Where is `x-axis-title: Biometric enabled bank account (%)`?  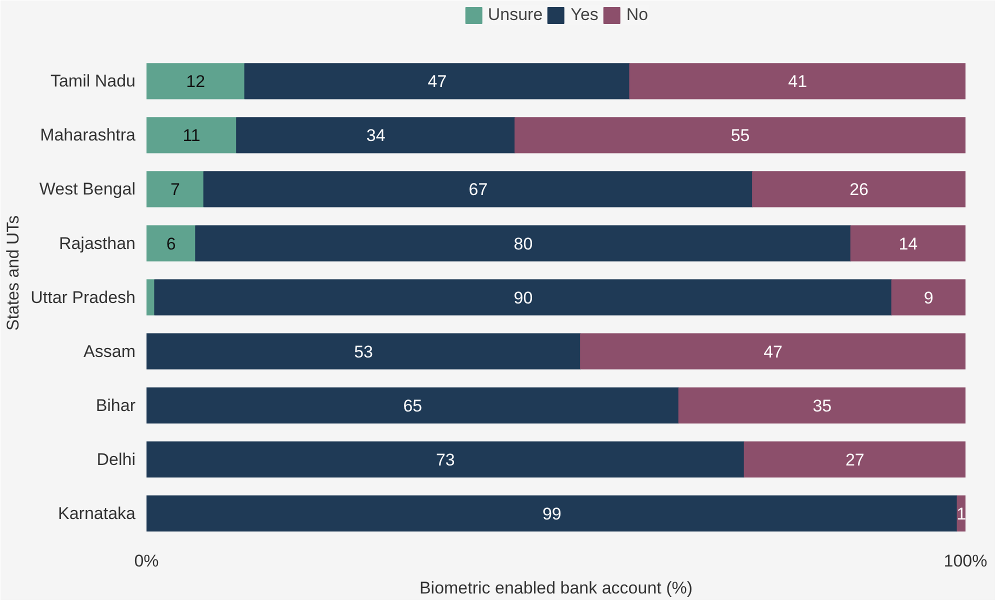 x-axis-title: Biometric enabled bank account (%) is located at coordinates (556, 588).